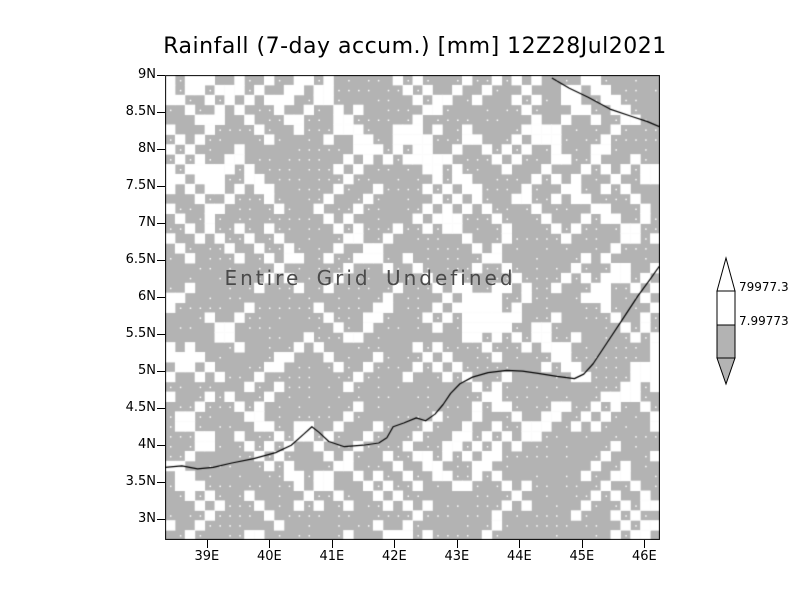  I want to click on colorbar-min-label: 7.99773, so click(764, 321).